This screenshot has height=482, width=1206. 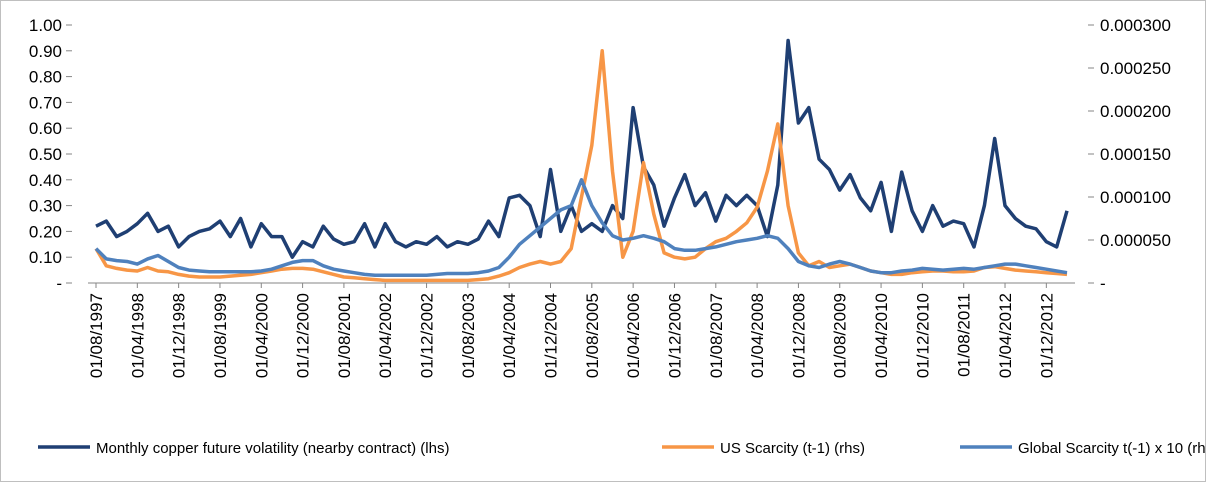 What do you see at coordinates (1005, 335) in the screenshot?
I see `x-tick-label: 01/04/2012` at bounding box center [1005, 335].